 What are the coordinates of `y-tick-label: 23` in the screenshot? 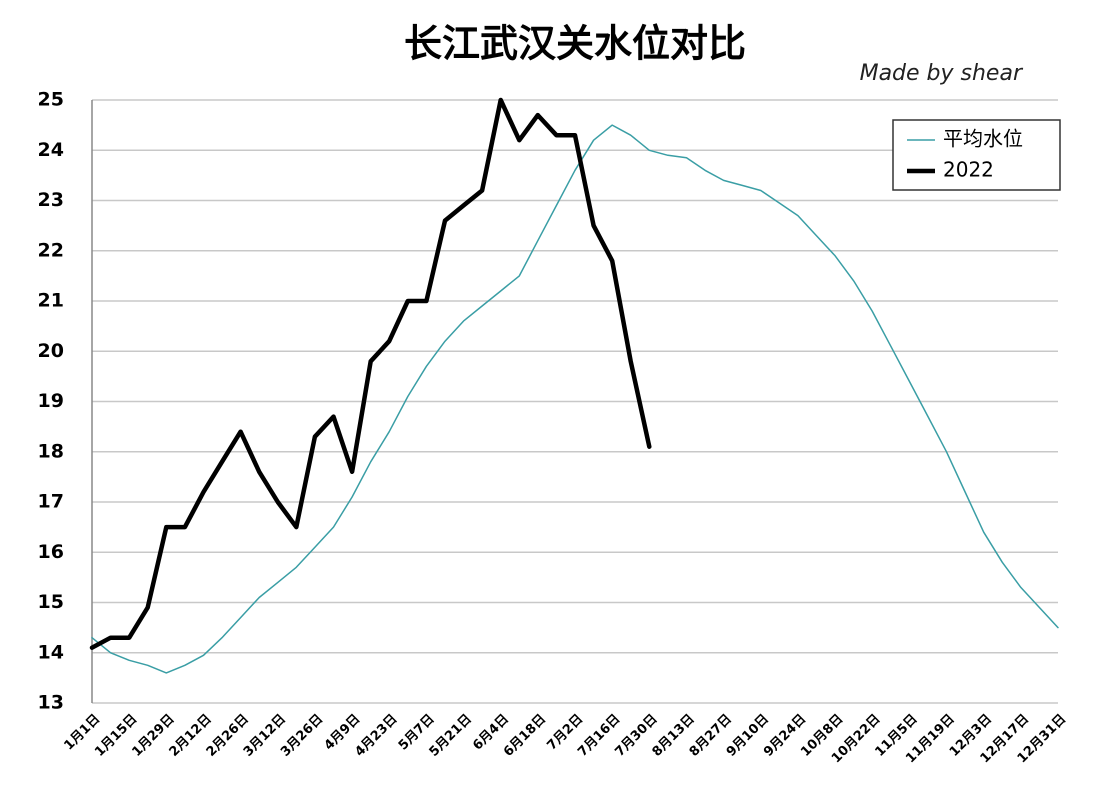 It's located at (51, 200).